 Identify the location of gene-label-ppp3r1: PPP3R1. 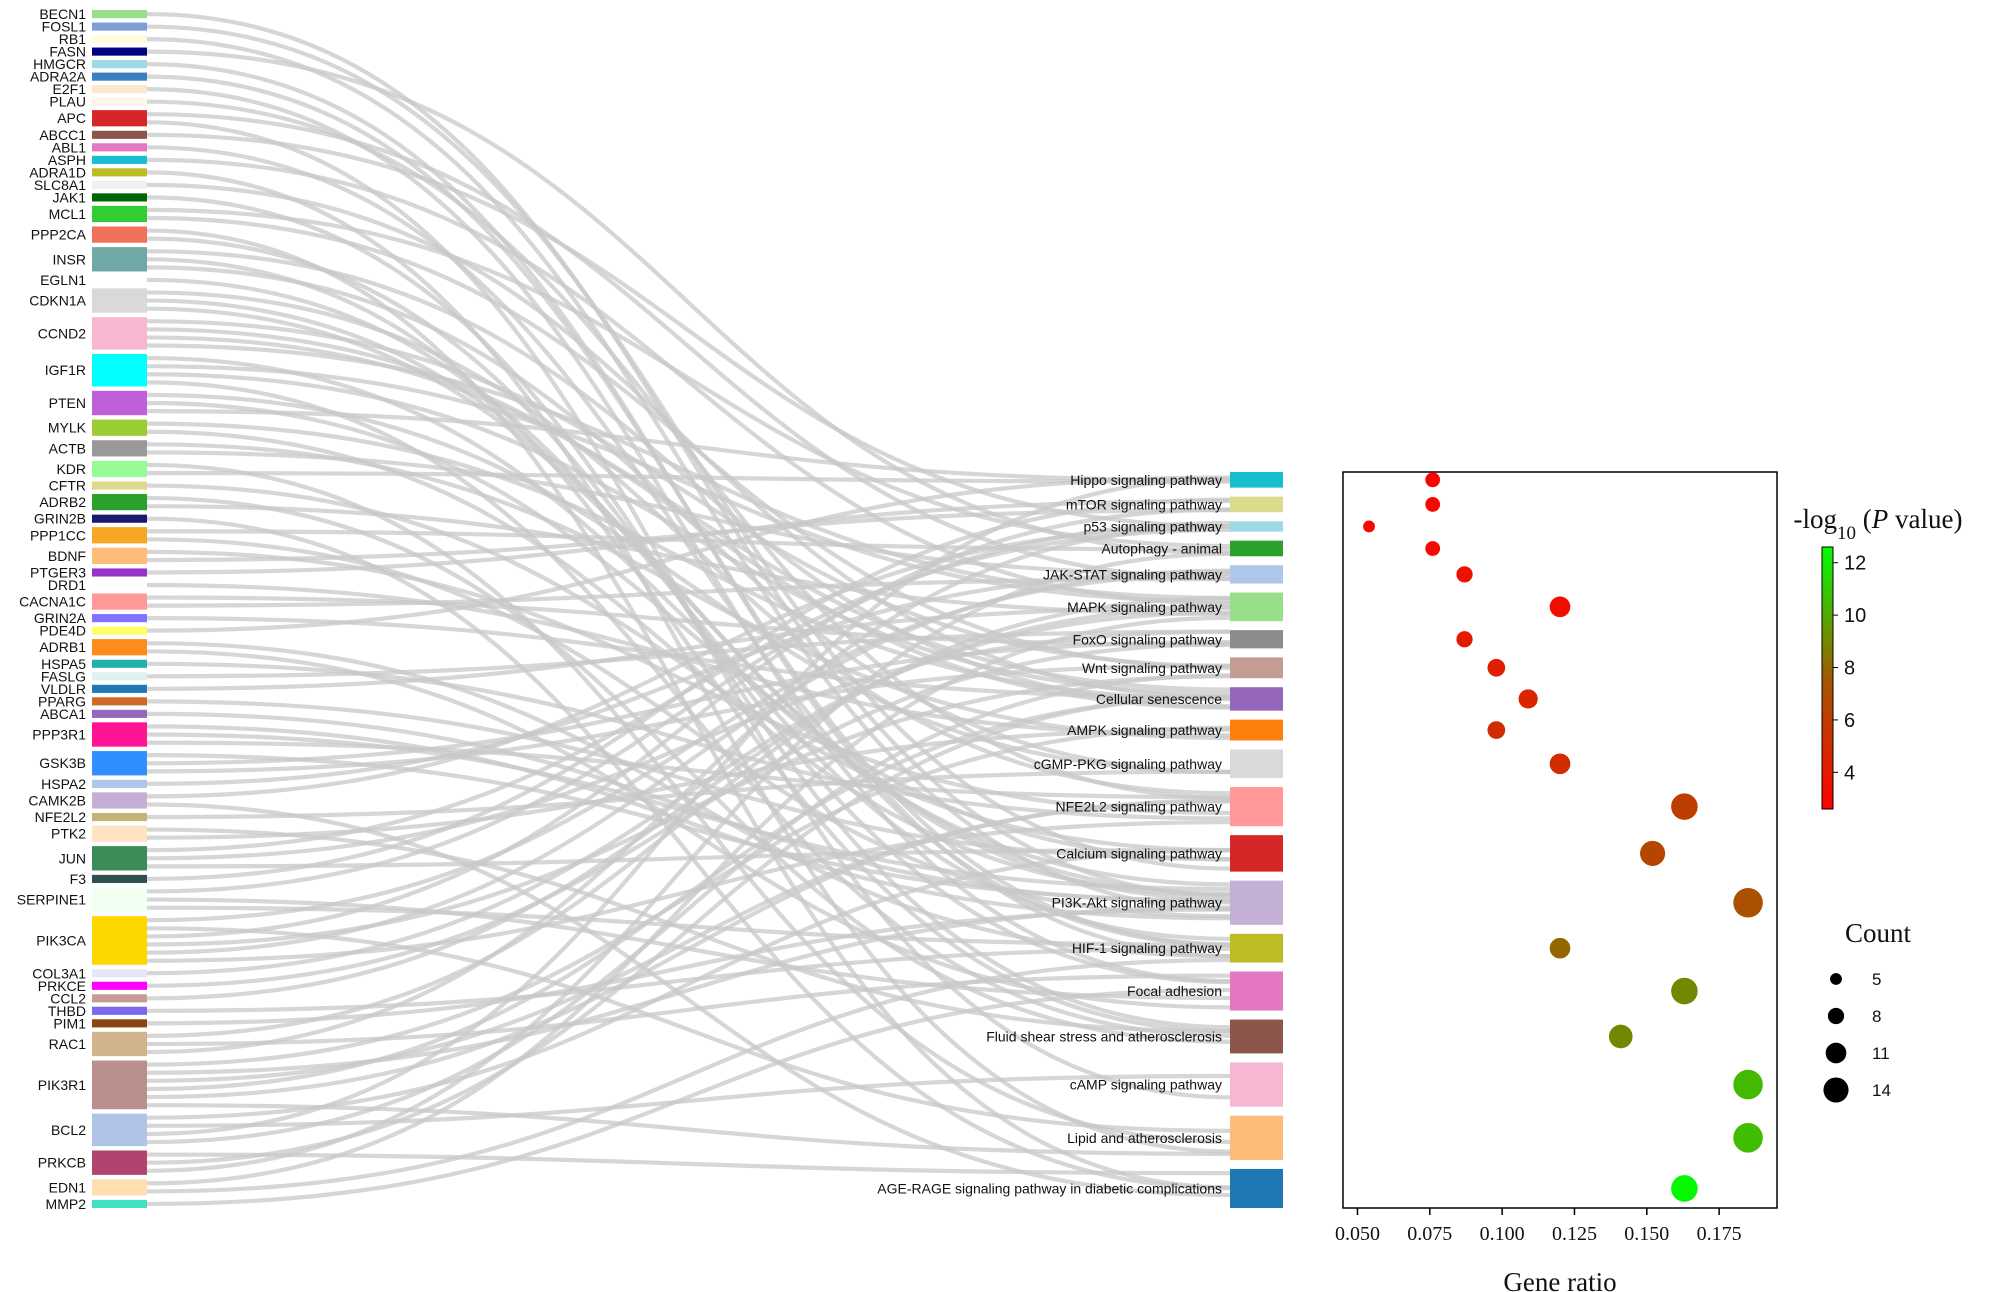
(59, 735).